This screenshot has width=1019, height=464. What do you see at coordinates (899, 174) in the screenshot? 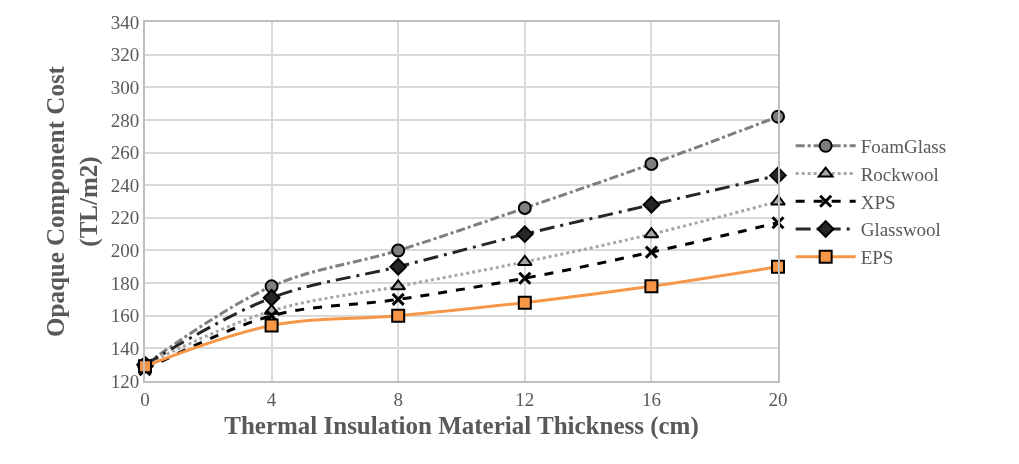
I see `legend-label: Rockwool` at bounding box center [899, 174].